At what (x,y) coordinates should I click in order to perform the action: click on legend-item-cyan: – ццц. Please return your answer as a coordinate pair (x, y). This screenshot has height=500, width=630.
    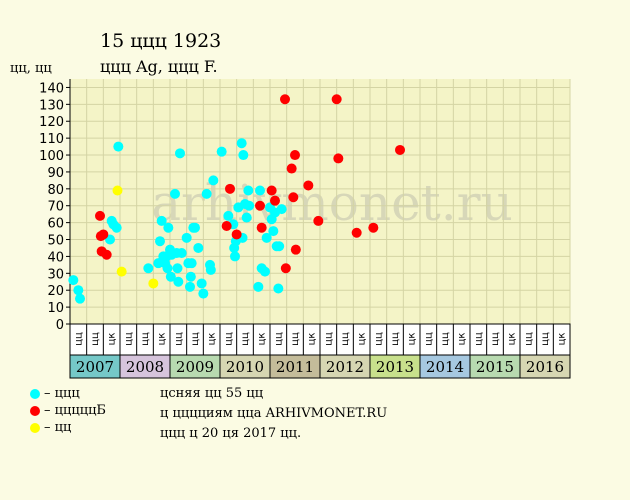
    Looking at the image, I should click on (55, 393).